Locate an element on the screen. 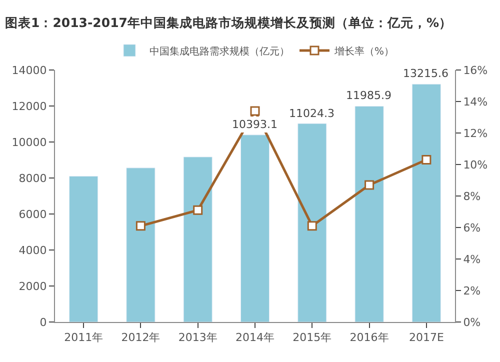 Image resolution: width=500 pixels, height=362 pixels. x-tick-label: 2011年 is located at coordinates (84, 337).